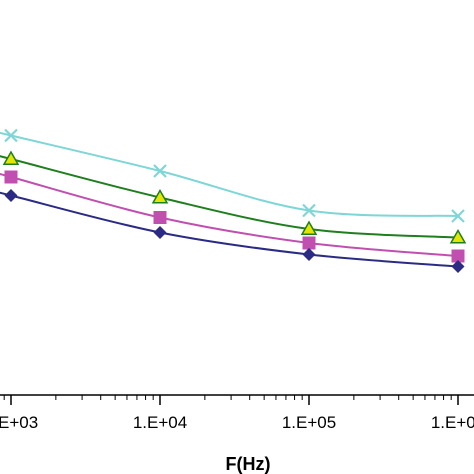  What do you see at coordinates (248, 464) in the screenshot?
I see `x-axis-title: F(Hz)` at bounding box center [248, 464].